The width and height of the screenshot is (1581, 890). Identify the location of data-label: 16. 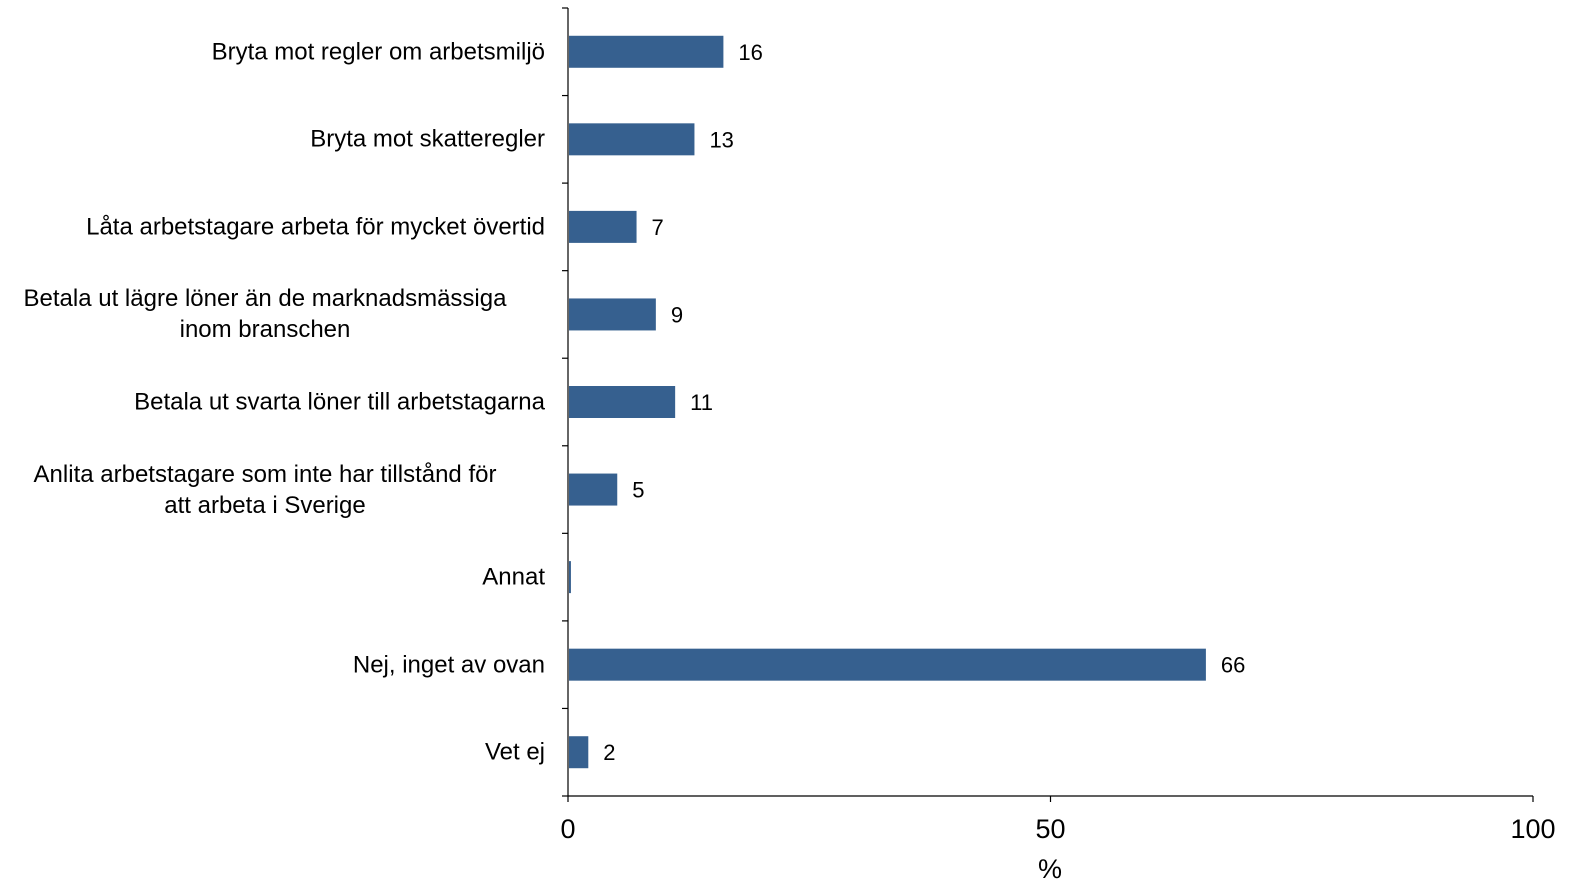
(750, 52).